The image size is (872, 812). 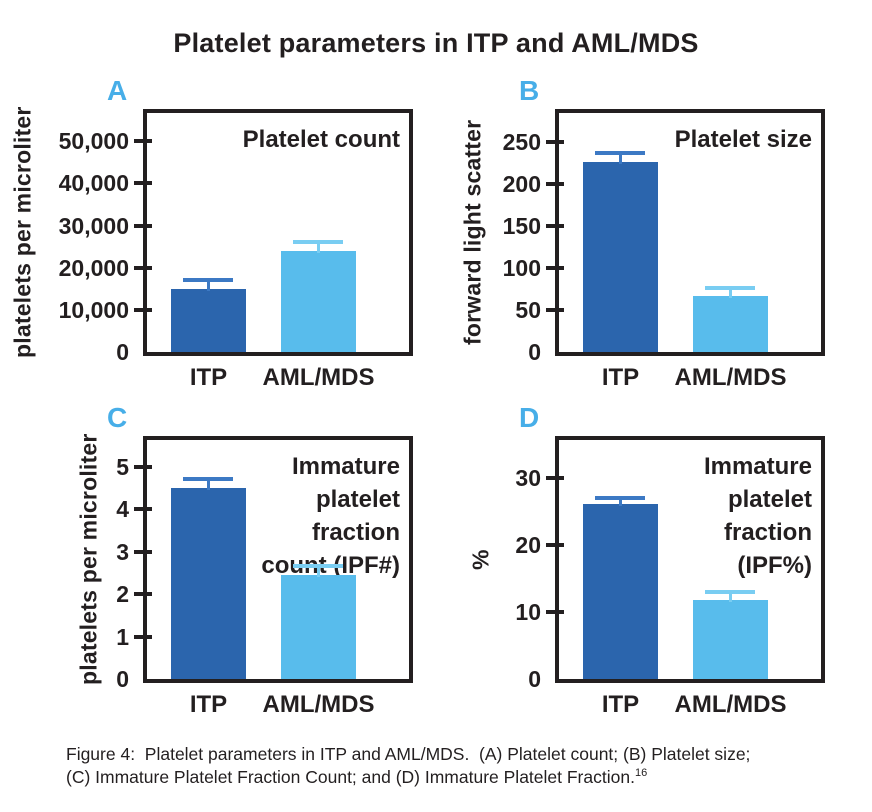 I want to click on plot-area: Platelet count, so click(x=273, y=232).